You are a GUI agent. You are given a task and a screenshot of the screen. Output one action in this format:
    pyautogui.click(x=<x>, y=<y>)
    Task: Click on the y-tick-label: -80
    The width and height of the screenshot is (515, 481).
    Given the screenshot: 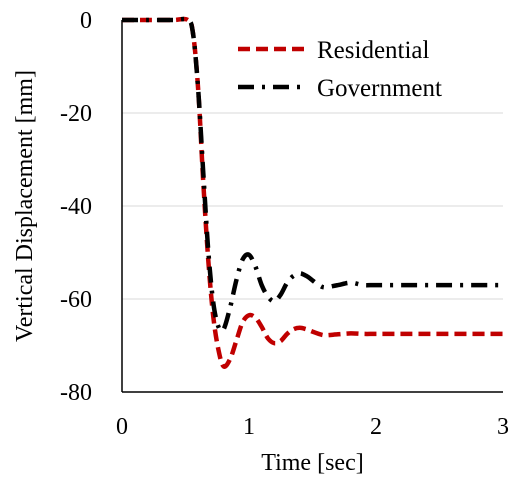 What is the action you would take?
    pyautogui.click(x=76, y=393)
    